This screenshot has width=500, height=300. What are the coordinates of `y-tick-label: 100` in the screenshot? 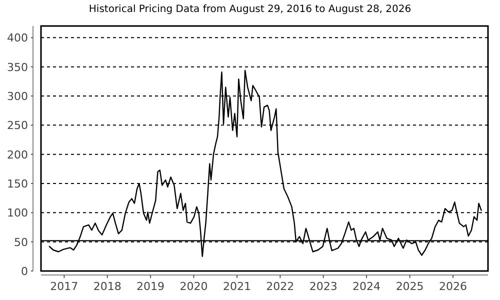 It's located at (17, 213).